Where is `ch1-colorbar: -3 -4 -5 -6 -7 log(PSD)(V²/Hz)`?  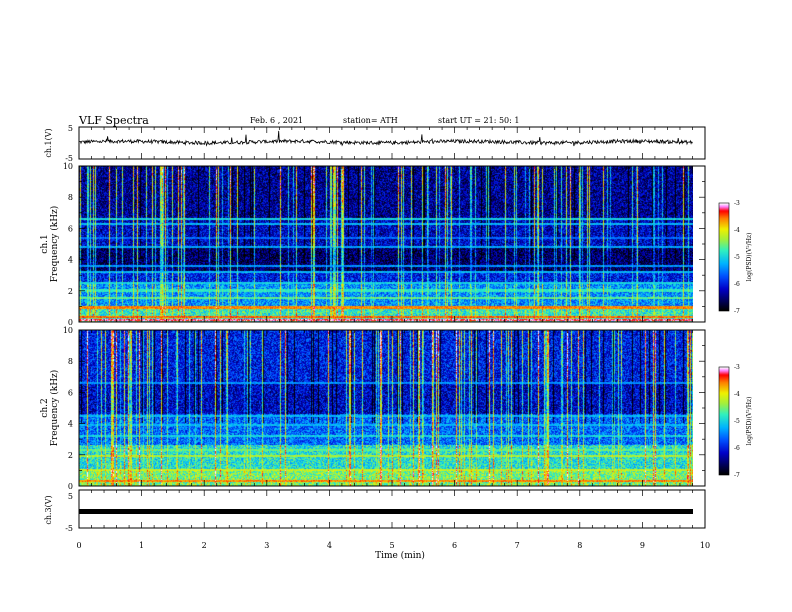 ch1-colorbar: -3 -4 -5 -6 -7 log(PSD)(V²/Hz) is located at coordinates (735, 257).